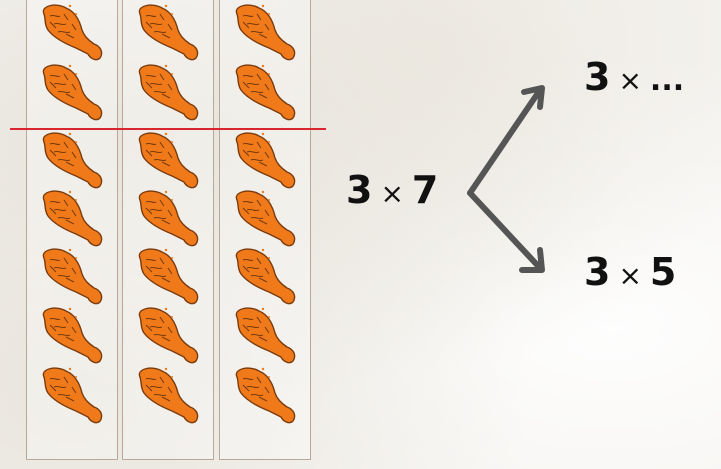 The image size is (721, 469). I want to click on bottom-operator: ×, so click(630, 275).